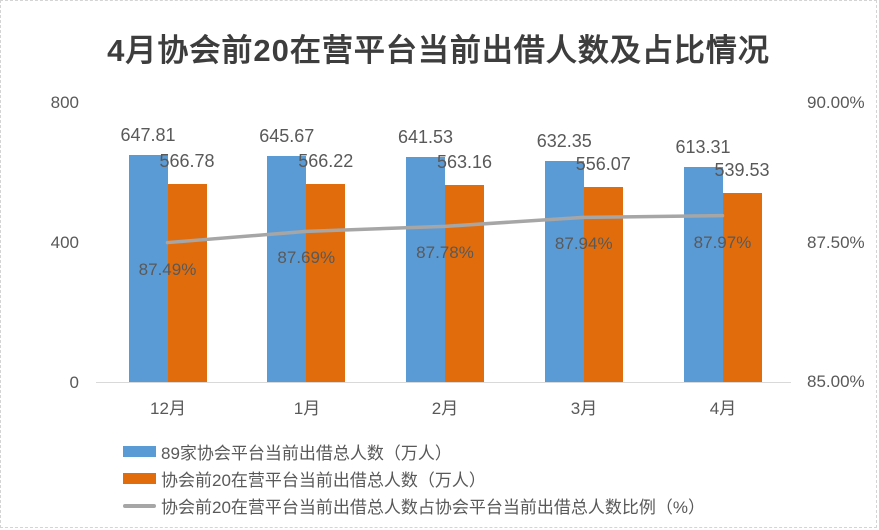  I want to click on legend-item-blue-series: 89家协会平台当前出借总人数（万人）, so click(414, 451).